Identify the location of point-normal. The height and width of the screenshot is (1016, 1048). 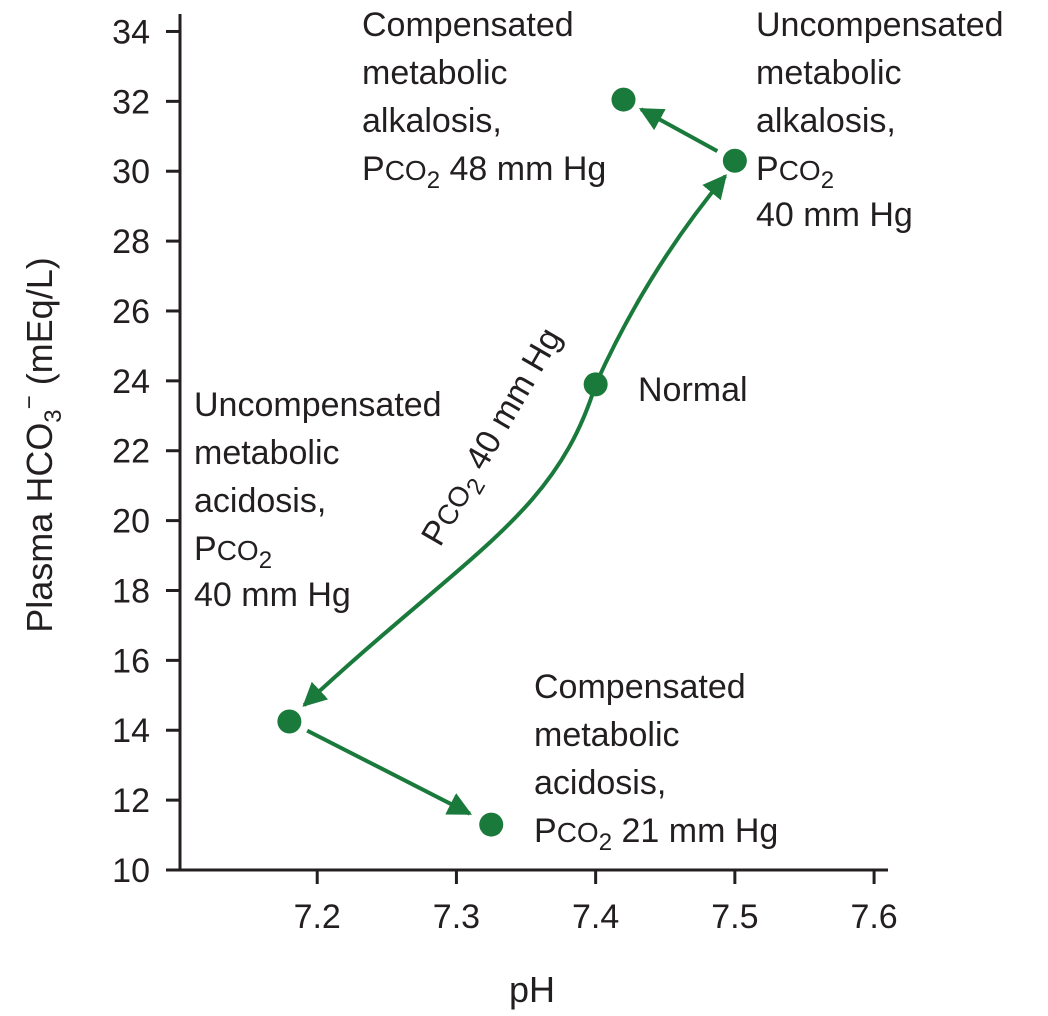
(595, 384).